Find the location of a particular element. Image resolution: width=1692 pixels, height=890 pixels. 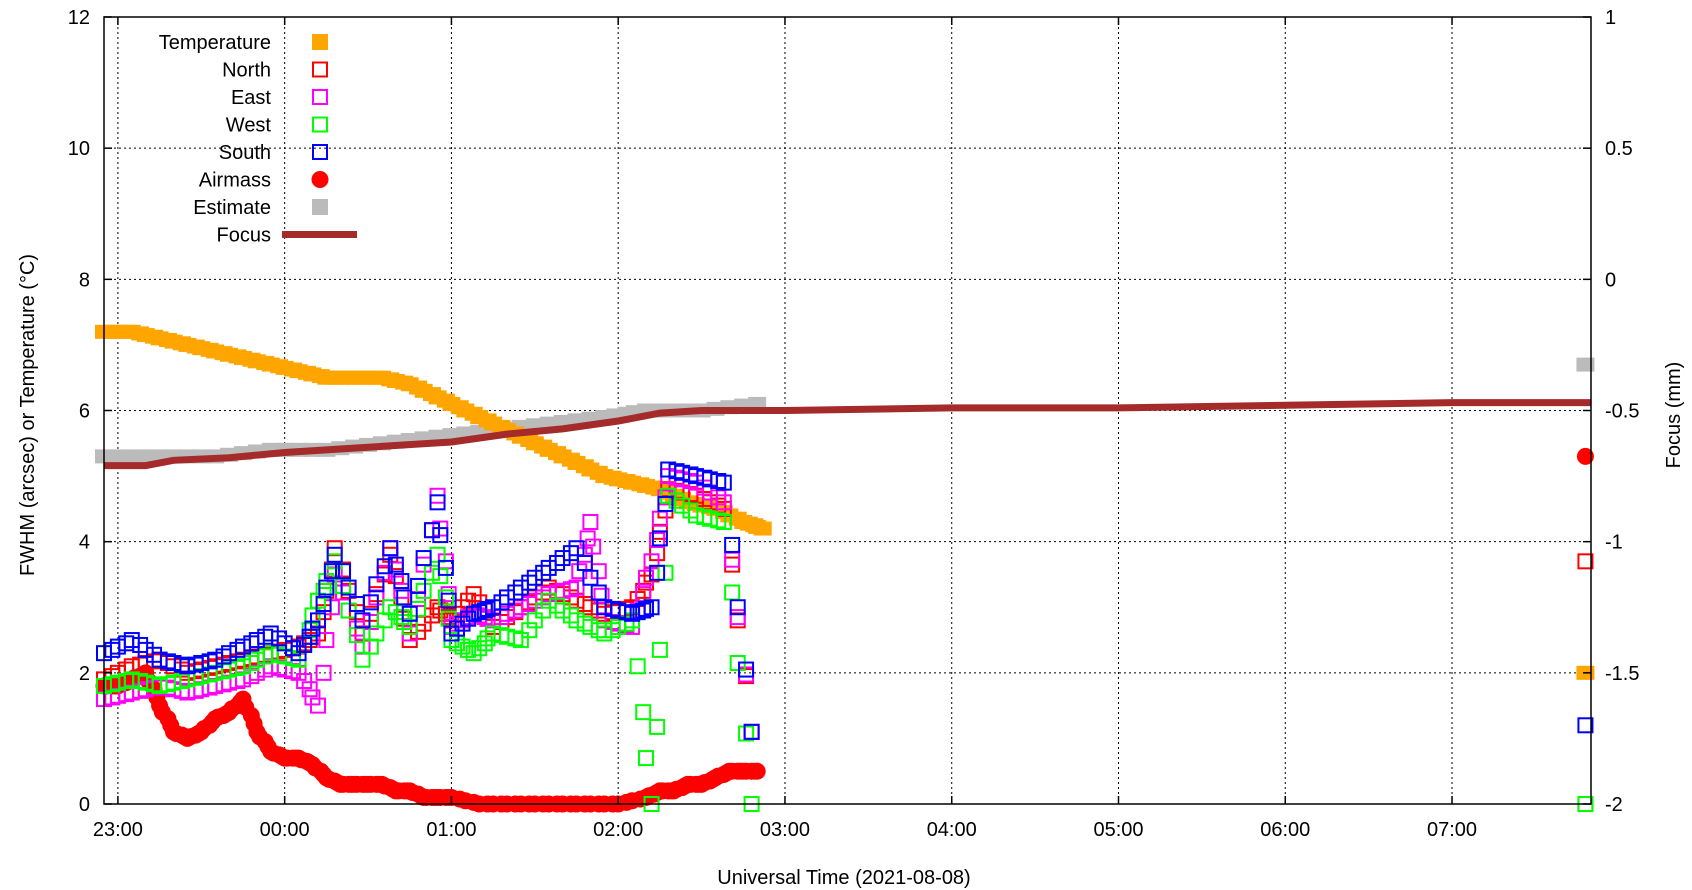

legend-label: Airmass is located at coordinates (235, 181).